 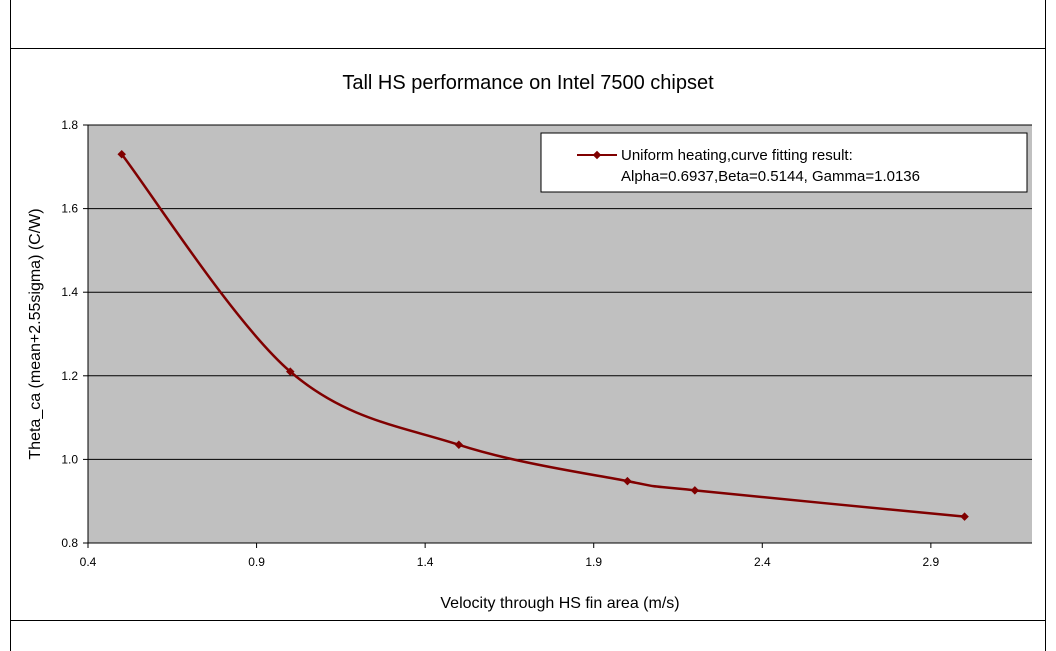 What do you see at coordinates (528, 620) in the screenshot?
I see `bottom-divider` at bounding box center [528, 620].